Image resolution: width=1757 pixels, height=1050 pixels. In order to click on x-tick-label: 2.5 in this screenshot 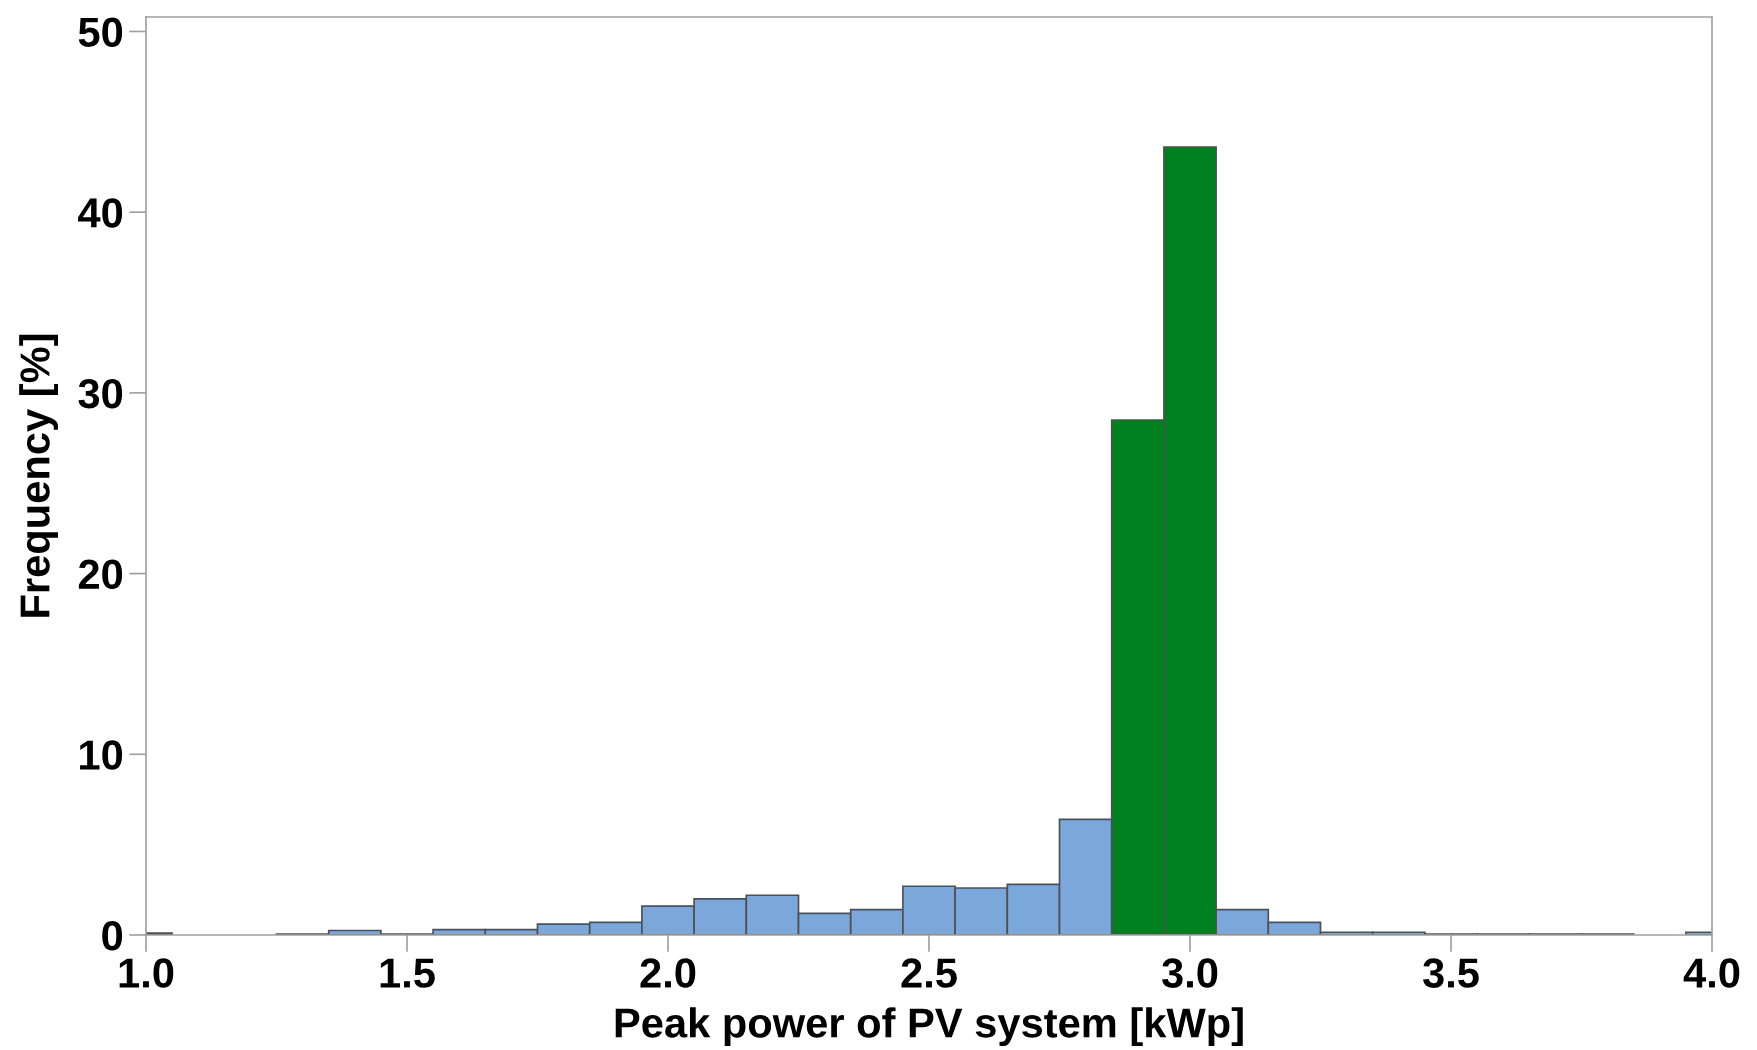, I will do `click(929, 973)`.